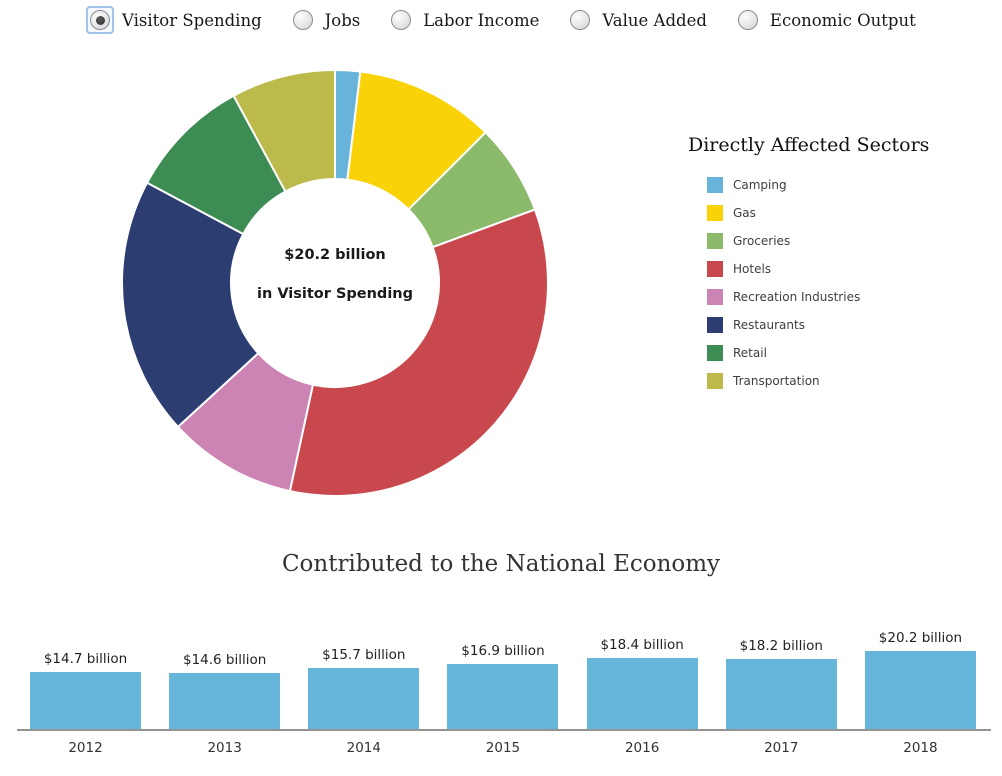 This screenshot has width=1002, height=776. Describe the element at coordinates (797, 297) in the screenshot. I see `legend-label: Recreation Industries` at that location.